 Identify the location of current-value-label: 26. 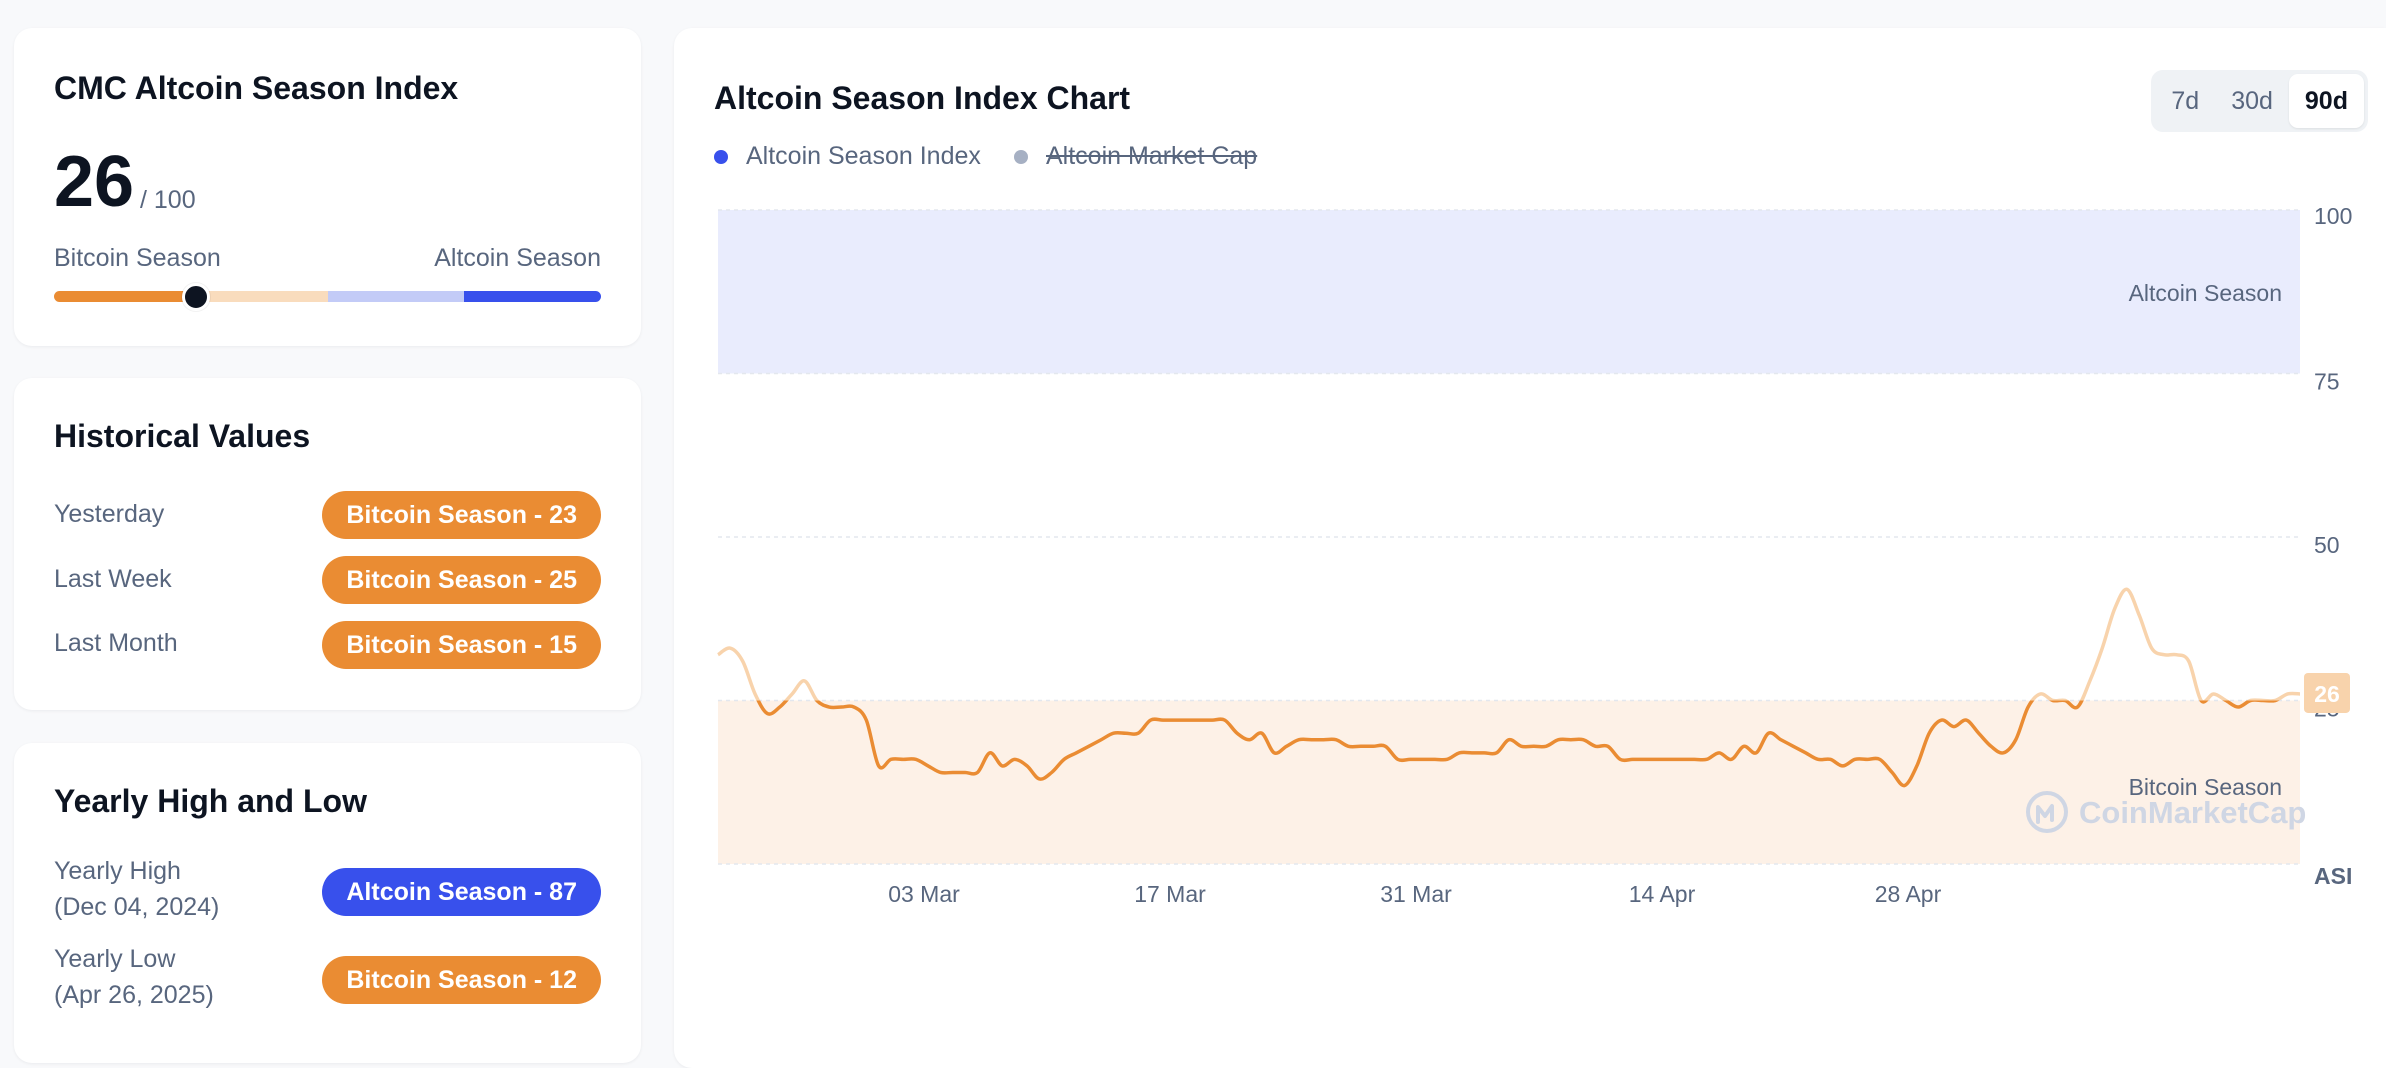
(2327, 694).